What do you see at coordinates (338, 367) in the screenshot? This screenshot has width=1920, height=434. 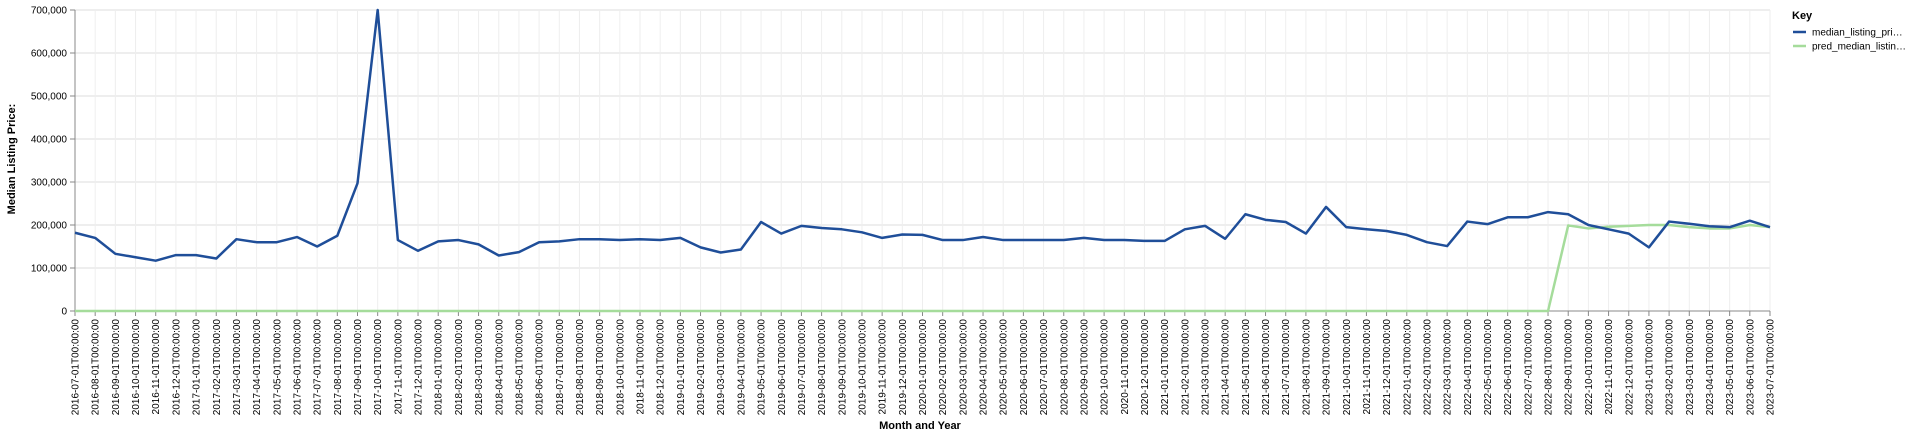 I see `x-tick-label: 2017-08-01T00:00:00` at bounding box center [338, 367].